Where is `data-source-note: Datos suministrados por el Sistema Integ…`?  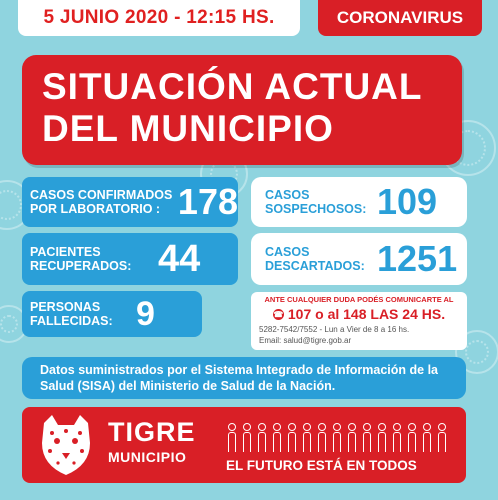 data-source-note: Datos suministrados por el Sistema Integ… is located at coordinates (244, 378).